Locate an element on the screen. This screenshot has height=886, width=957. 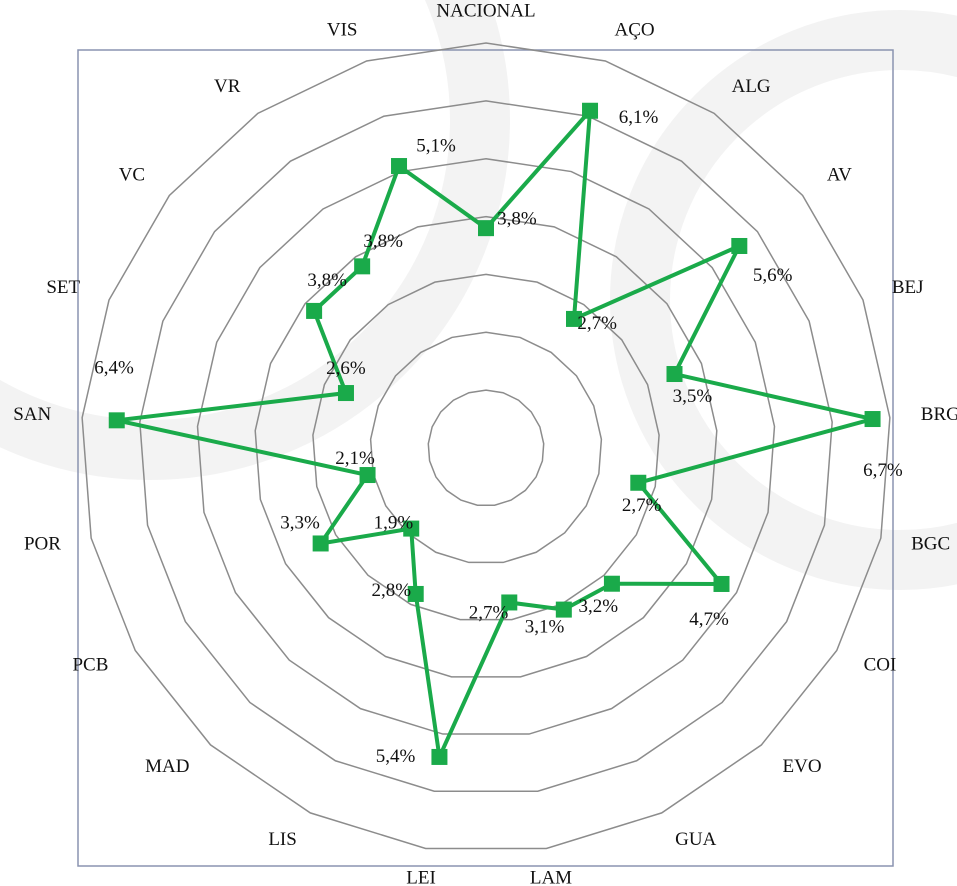
data-label: 5,1% is located at coordinates (436, 145).